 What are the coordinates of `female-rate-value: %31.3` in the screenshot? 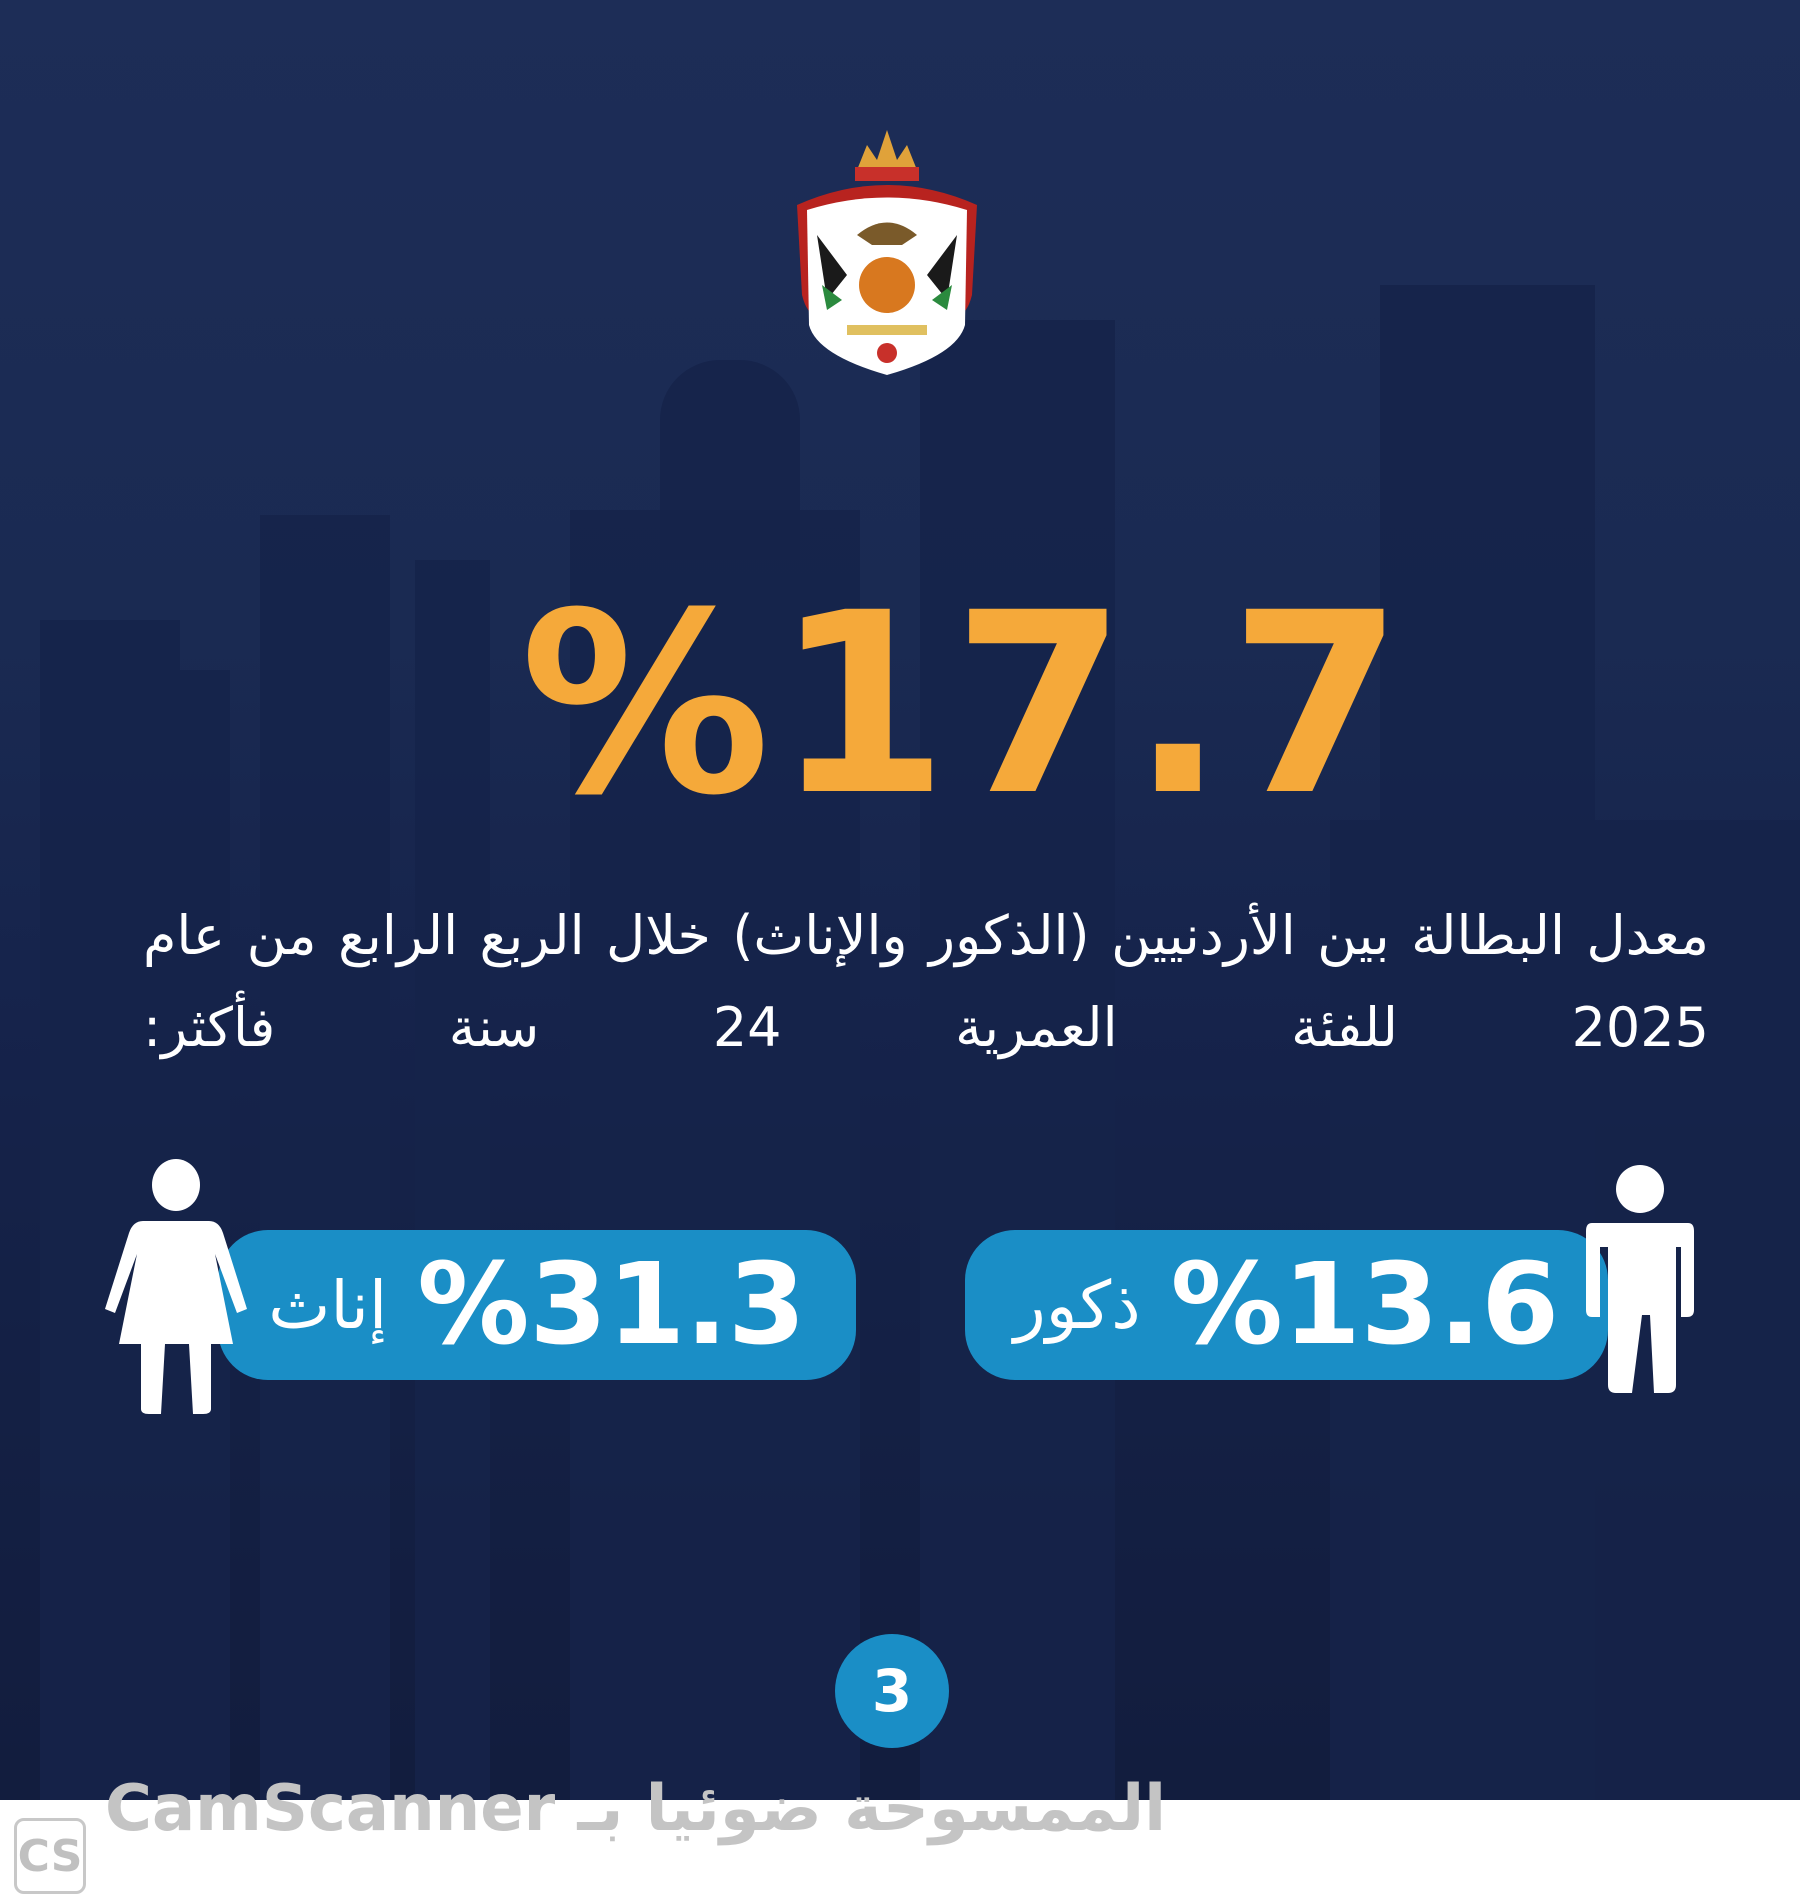 It's located at (611, 1305).